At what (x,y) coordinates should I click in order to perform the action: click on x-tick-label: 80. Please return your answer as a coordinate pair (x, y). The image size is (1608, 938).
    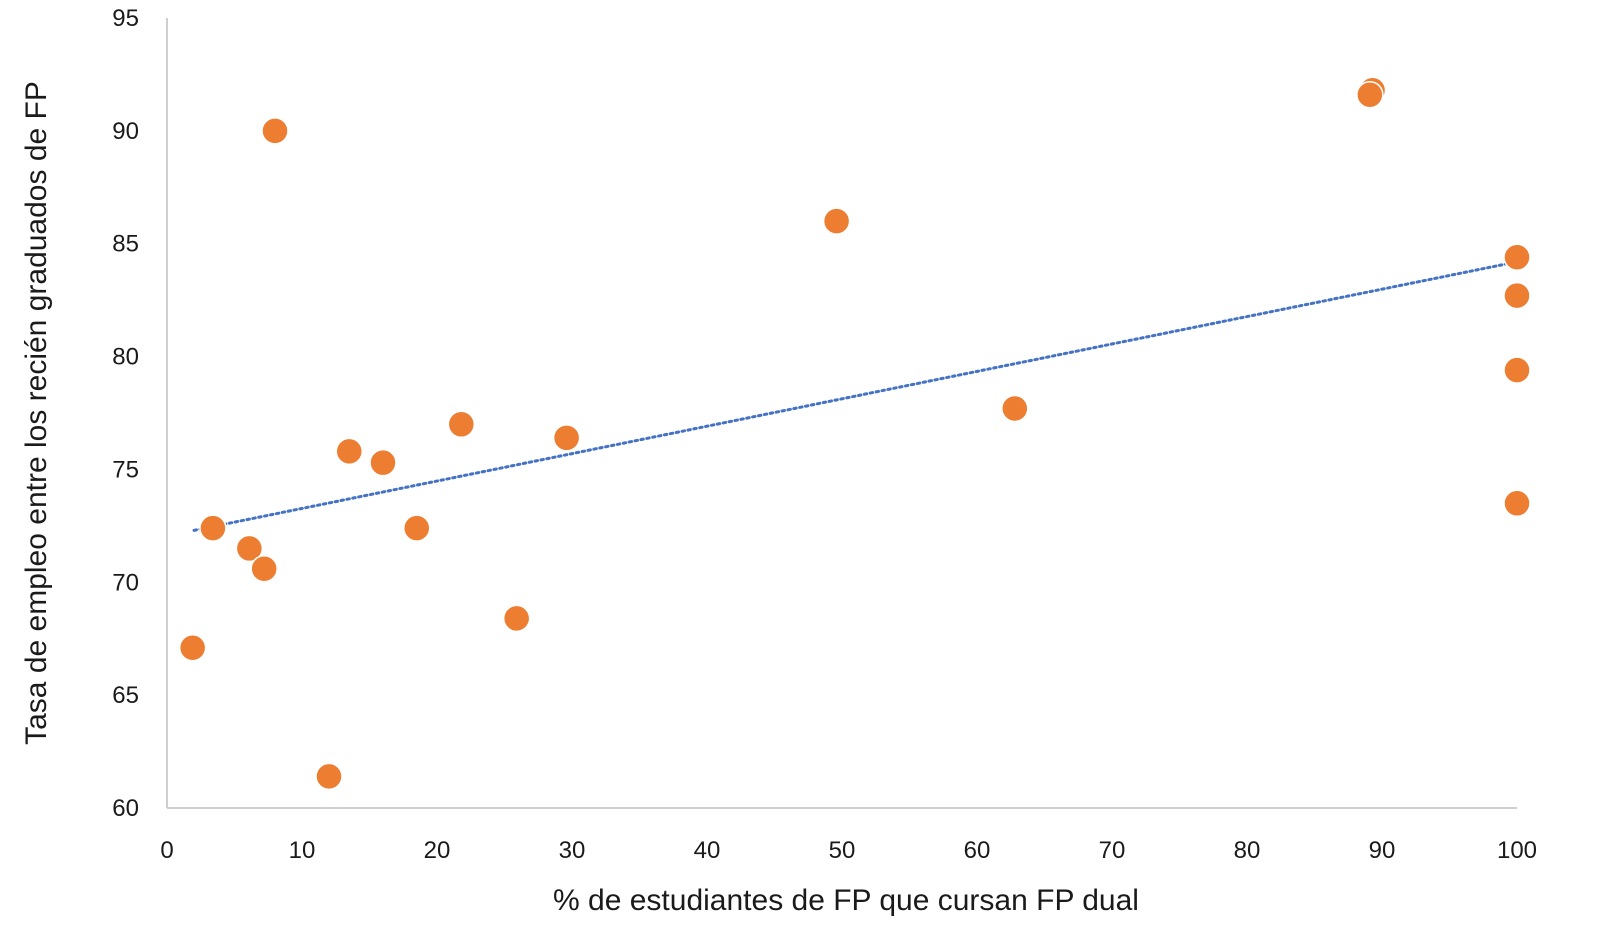
    Looking at the image, I should click on (1247, 850).